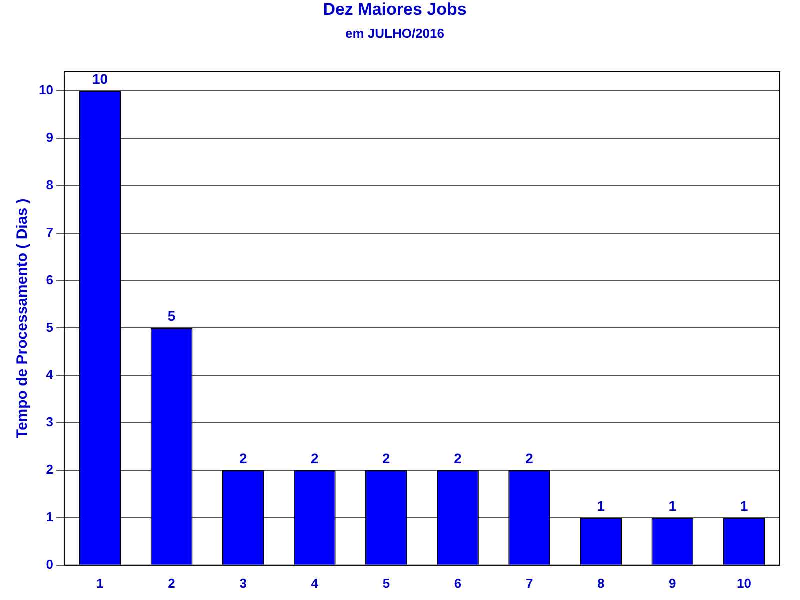 The image size is (800, 600). Describe the element at coordinates (172, 316) in the screenshot. I see `data-label: 5` at that location.